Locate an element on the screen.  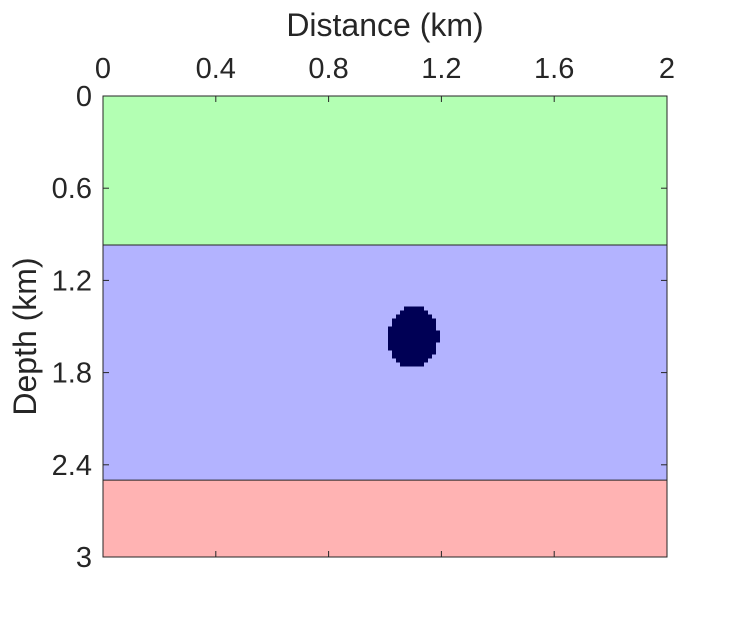
x-axis-label: Distance (km) is located at coordinates (384, 25).